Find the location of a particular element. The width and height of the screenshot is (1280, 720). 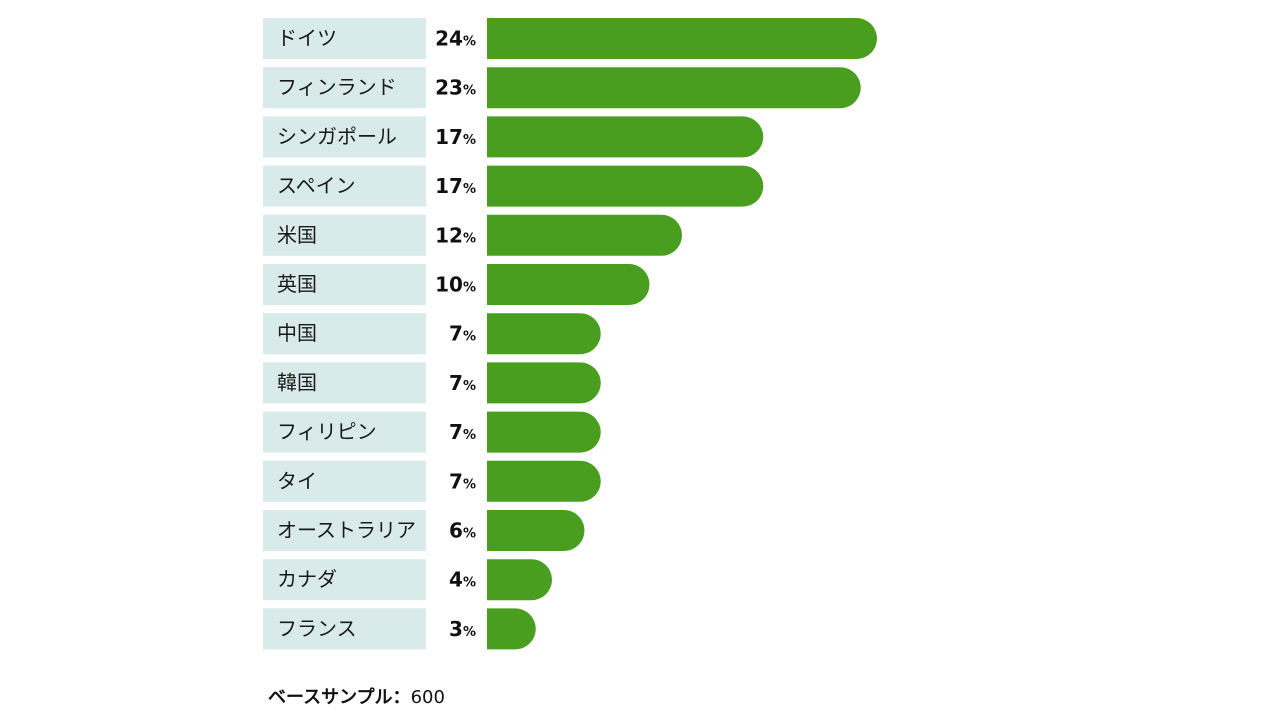

category-label: フランス is located at coordinates (317, 628).